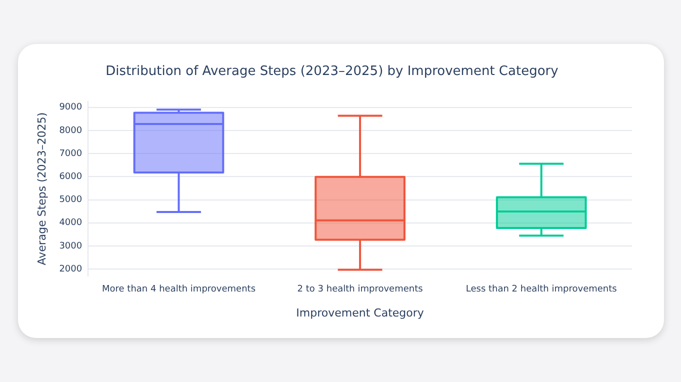 The width and height of the screenshot is (681, 382). What do you see at coordinates (70, 131) in the screenshot?
I see `y-tick-label: 8000` at bounding box center [70, 131].